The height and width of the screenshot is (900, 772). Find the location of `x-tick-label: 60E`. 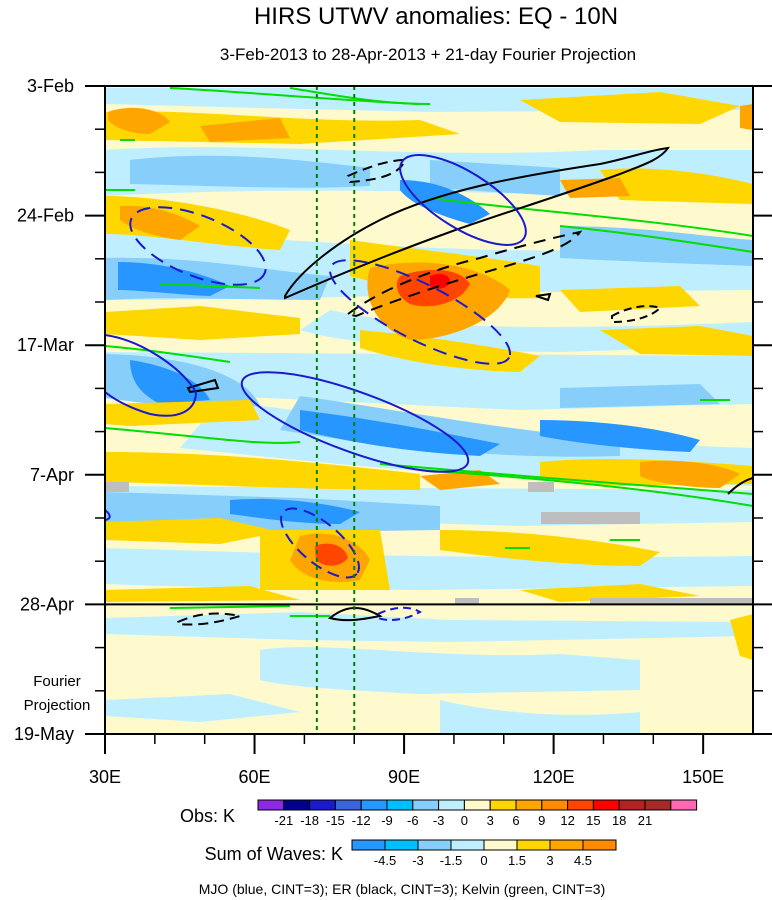

x-tick-label: 60E is located at coordinates (255, 777).